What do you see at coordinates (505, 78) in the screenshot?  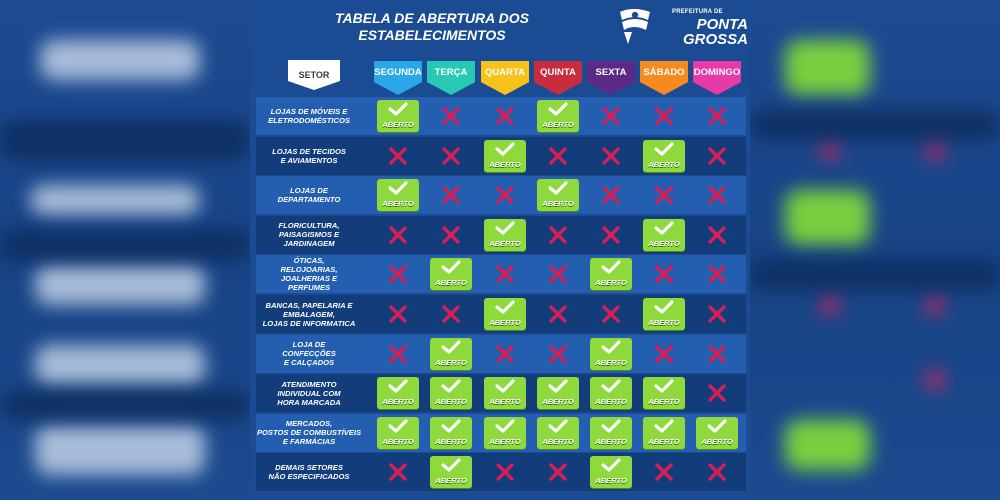 I see `day-header-2: QUARTA` at bounding box center [505, 78].